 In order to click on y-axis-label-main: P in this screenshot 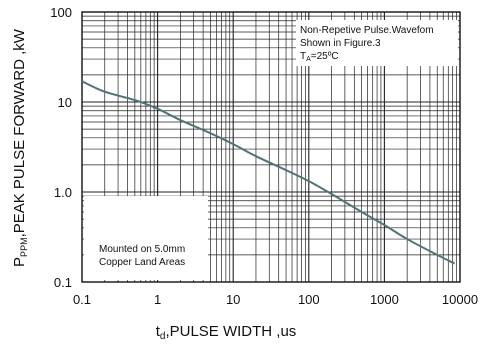, I will do `click(19, 262)`.